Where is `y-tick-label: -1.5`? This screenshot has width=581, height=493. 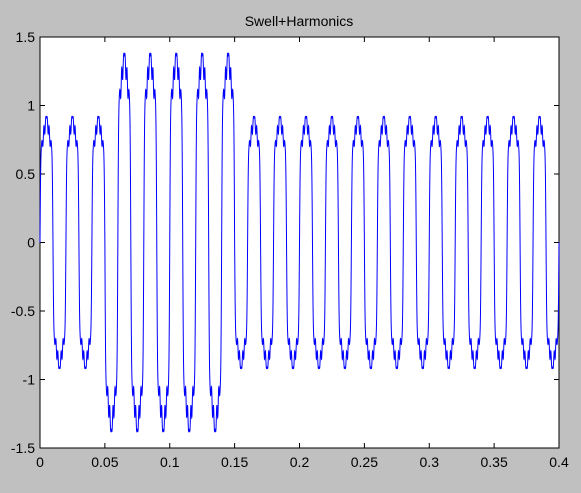 y-tick-label: -1.5 is located at coordinates (23, 448).